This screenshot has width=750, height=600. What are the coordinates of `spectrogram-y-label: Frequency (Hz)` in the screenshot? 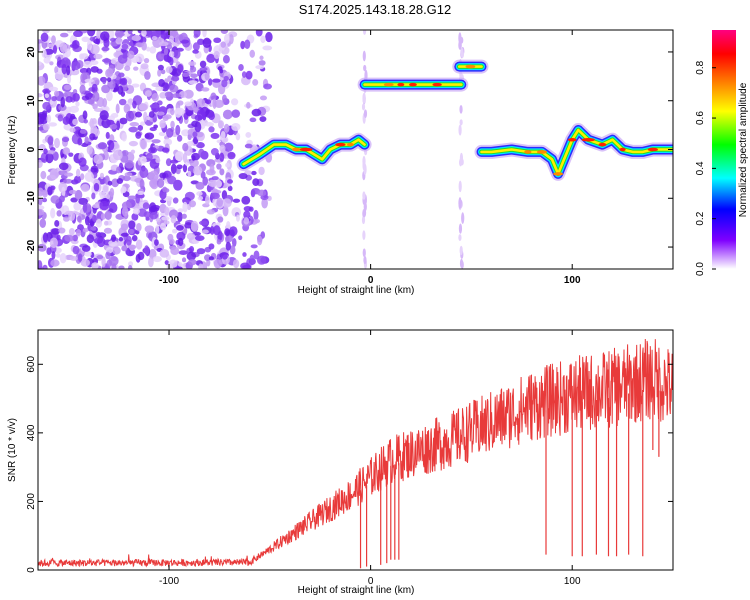 It's located at (12, 150).